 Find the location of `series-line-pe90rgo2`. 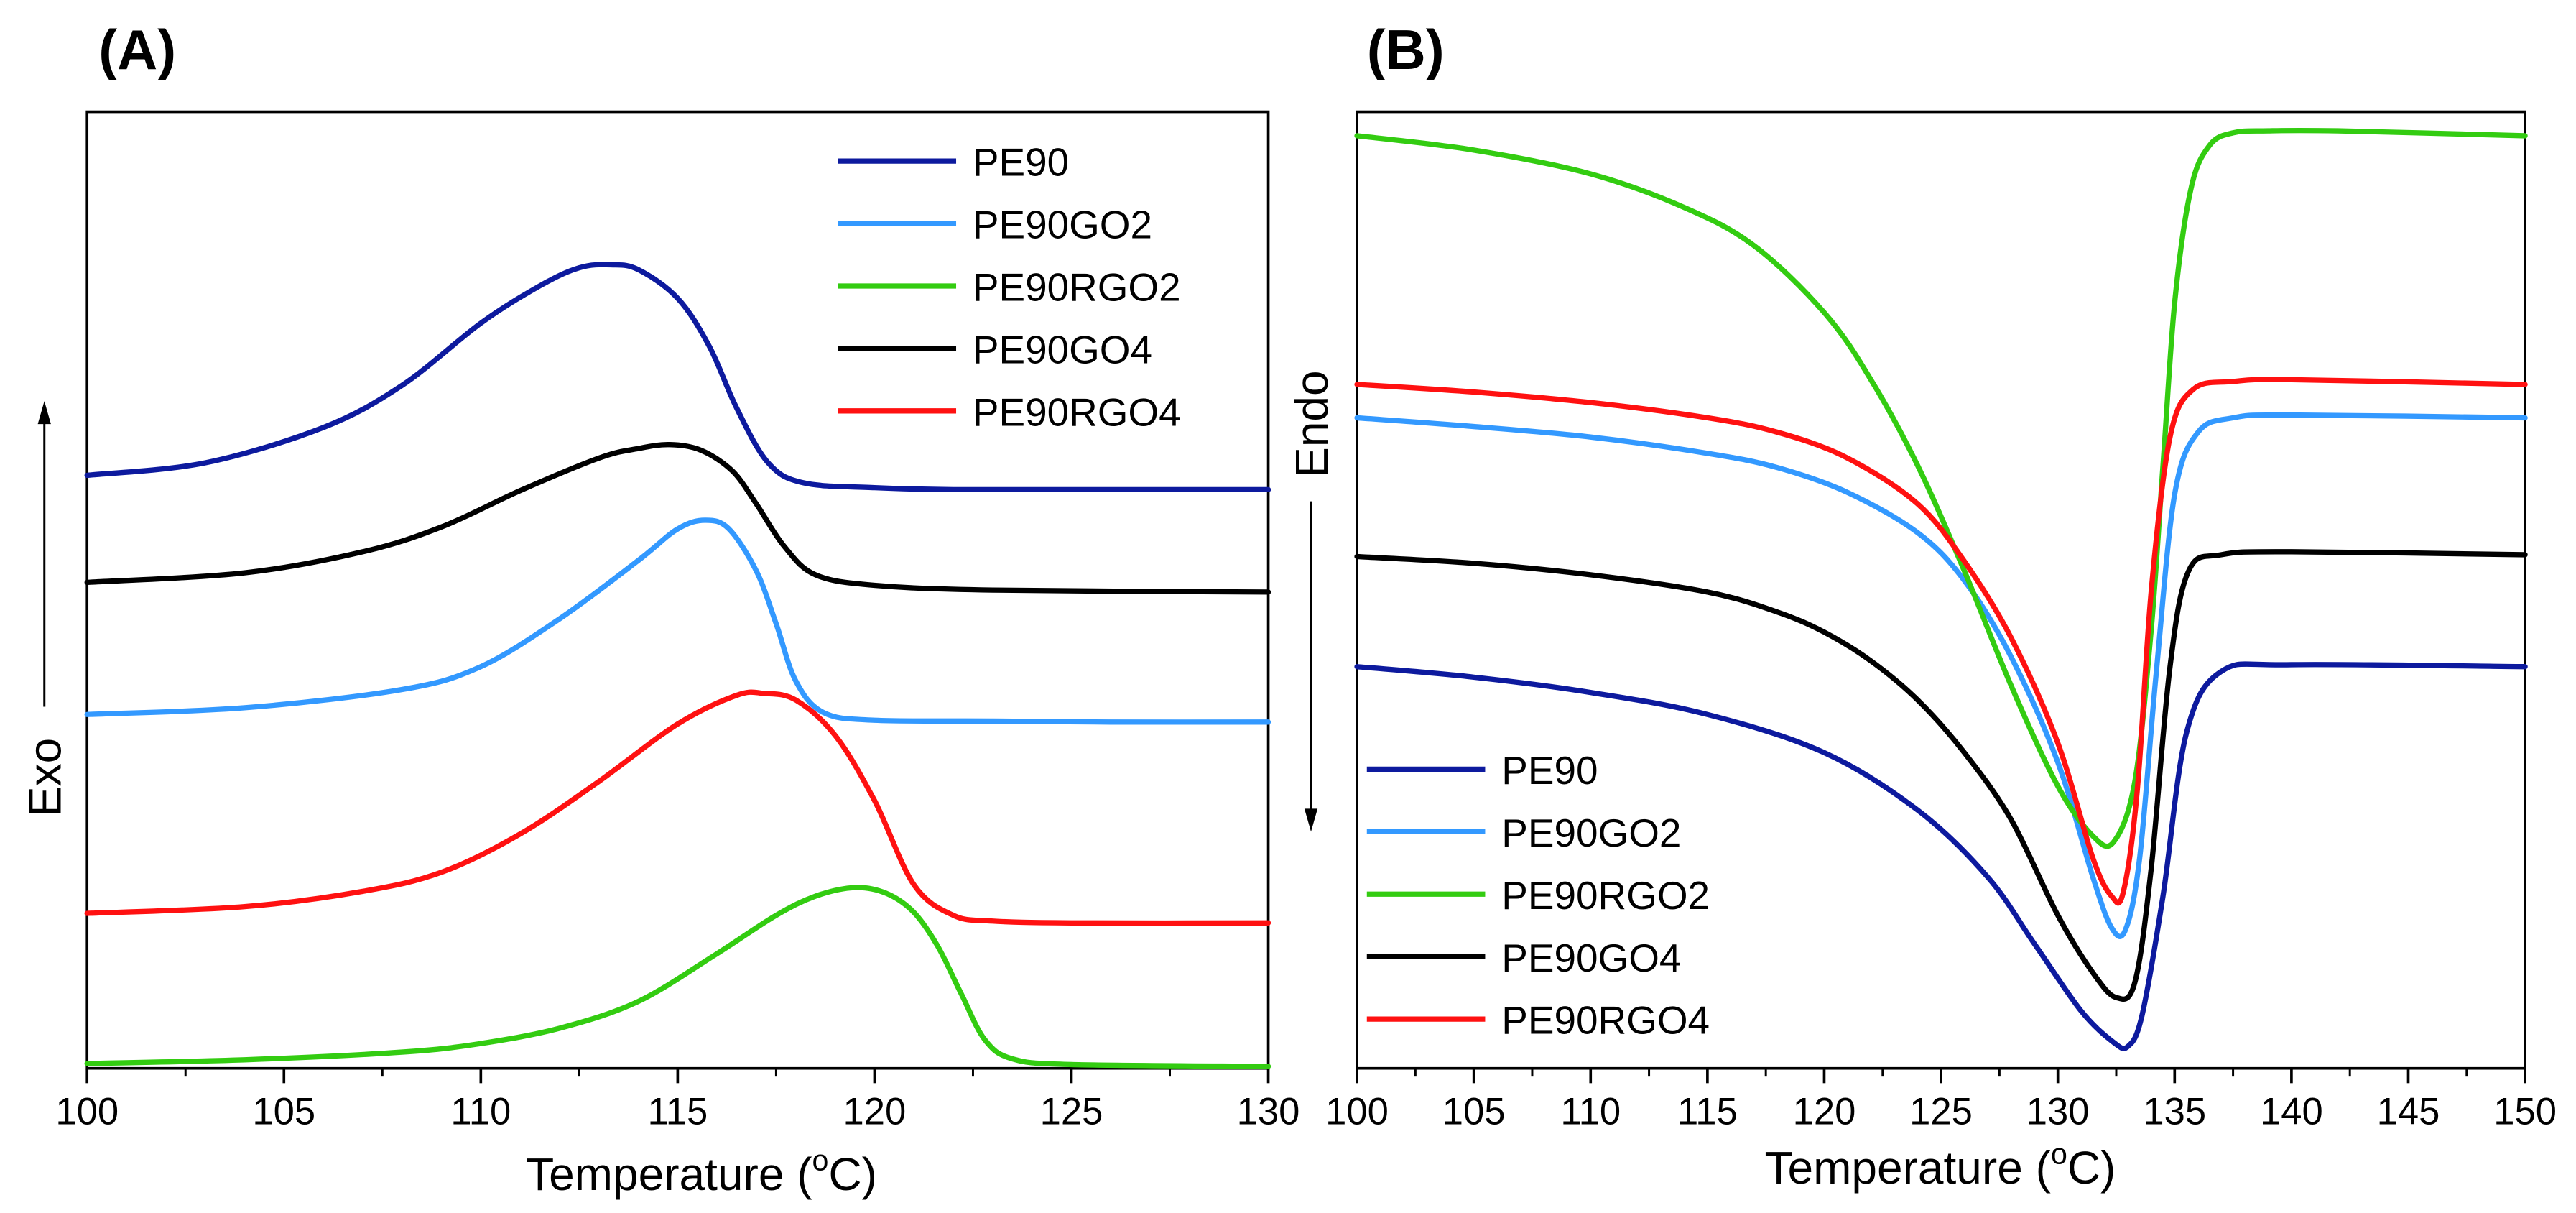

series-line-pe90rgo2 is located at coordinates (677, 977).